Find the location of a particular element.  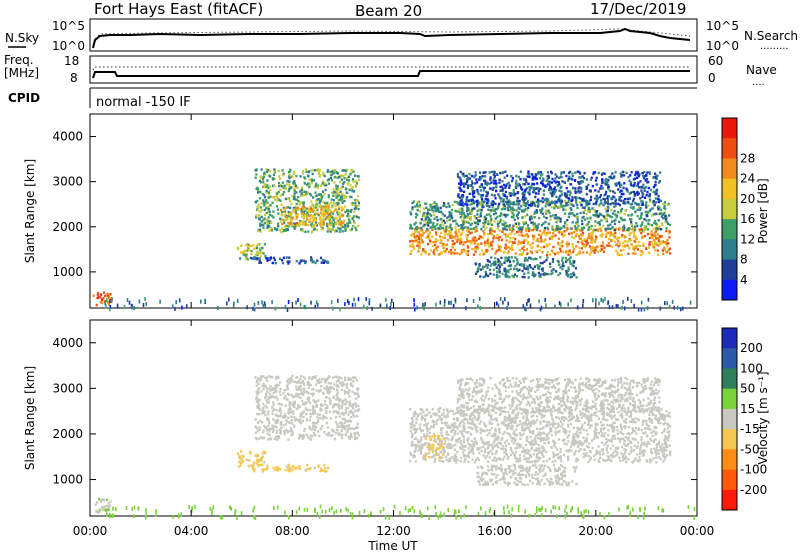

power-cell-r2 is located at coordinates (323, 262).